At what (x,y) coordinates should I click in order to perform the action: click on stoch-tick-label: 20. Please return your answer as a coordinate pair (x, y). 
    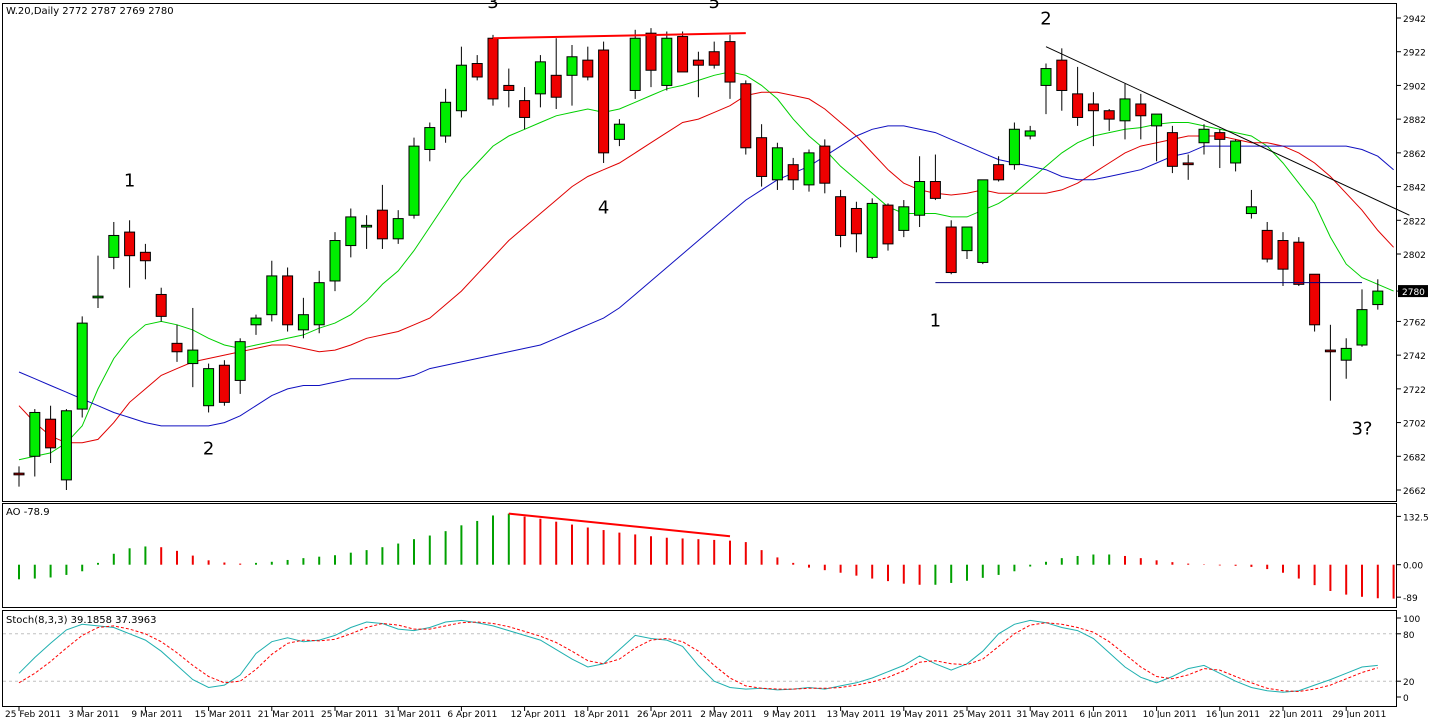
    Looking at the image, I should click on (1409, 683).